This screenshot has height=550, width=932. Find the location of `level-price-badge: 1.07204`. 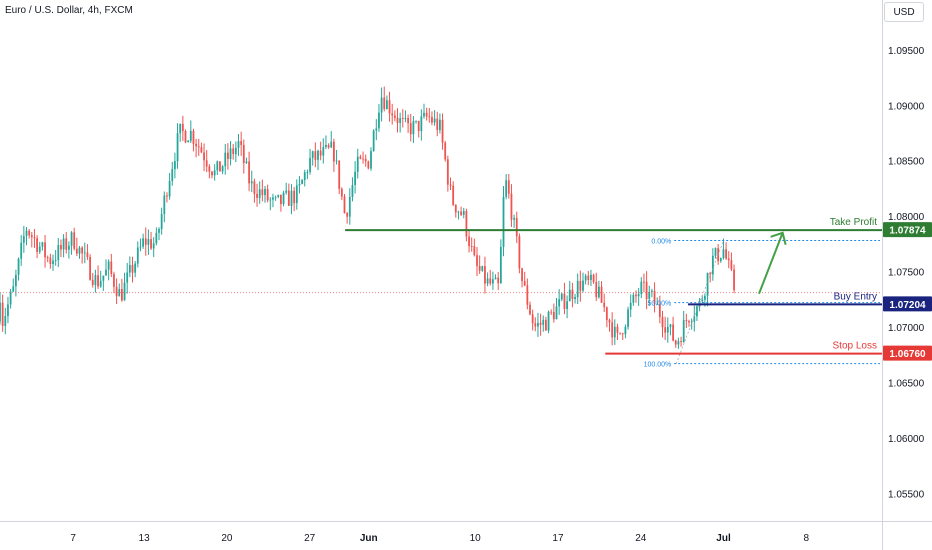

level-price-badge: 1.07204 is located at coordinates (907, 304).